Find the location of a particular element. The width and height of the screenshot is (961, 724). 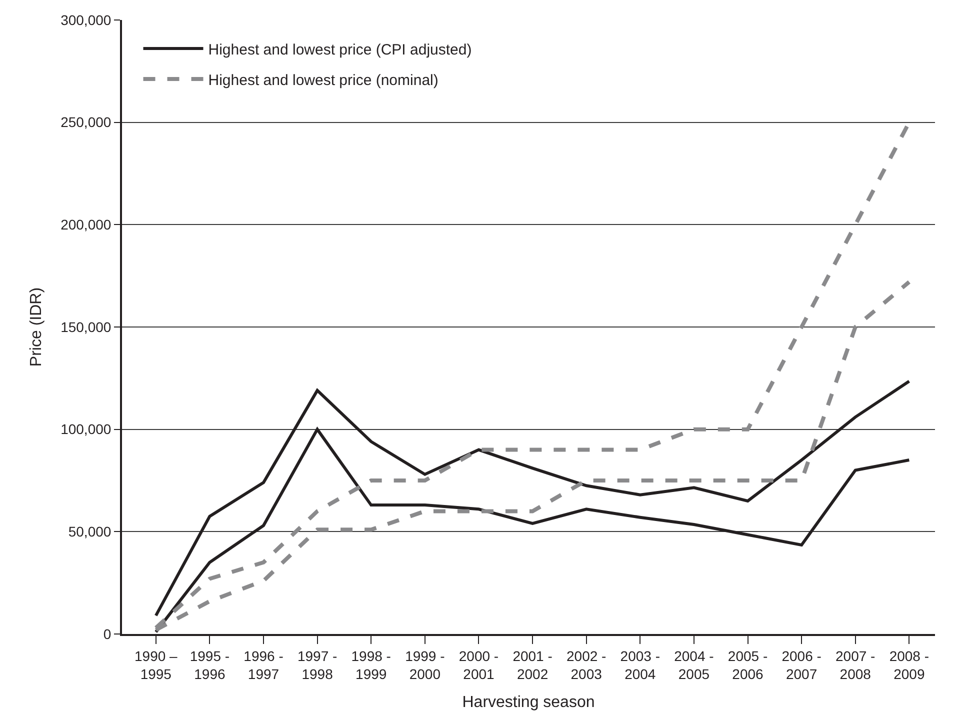

legend-label: Highest and lowest price (nominal) is located at coordinates (323, 80).